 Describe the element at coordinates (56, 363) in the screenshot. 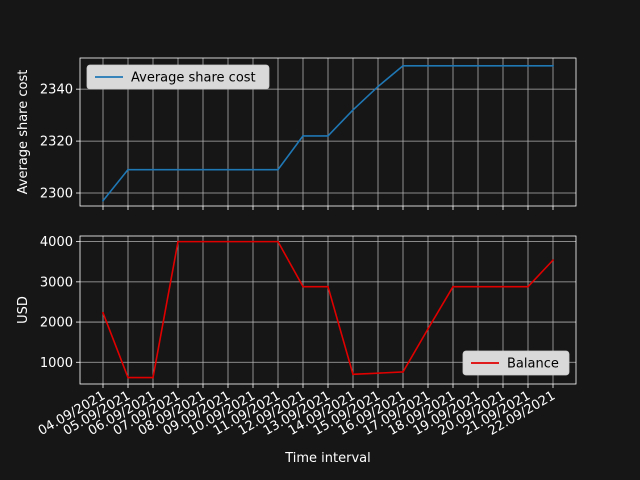

I see `y-tick-label: 1000` at that location.